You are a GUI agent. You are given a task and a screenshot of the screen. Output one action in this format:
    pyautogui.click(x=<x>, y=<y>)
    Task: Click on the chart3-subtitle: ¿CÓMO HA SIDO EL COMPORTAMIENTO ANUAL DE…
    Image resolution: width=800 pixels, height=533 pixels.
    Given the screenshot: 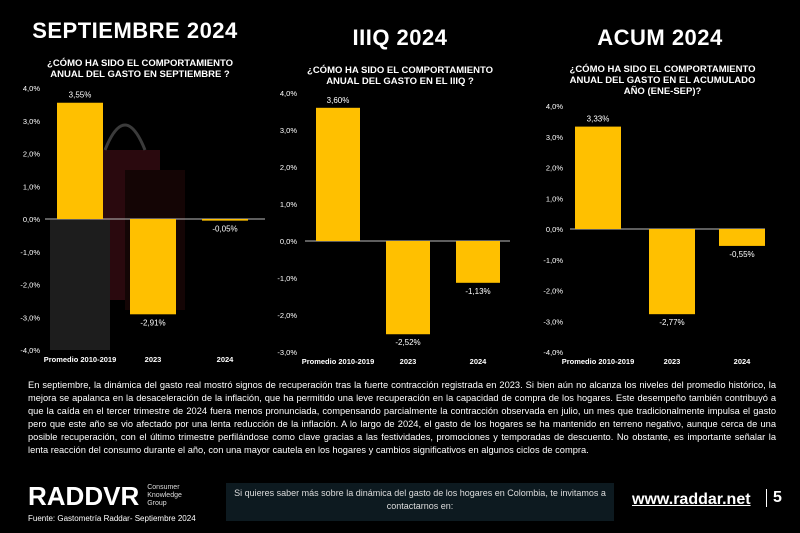 What is the action you would take?
    pyautogui.click(x=662, y=80)
    